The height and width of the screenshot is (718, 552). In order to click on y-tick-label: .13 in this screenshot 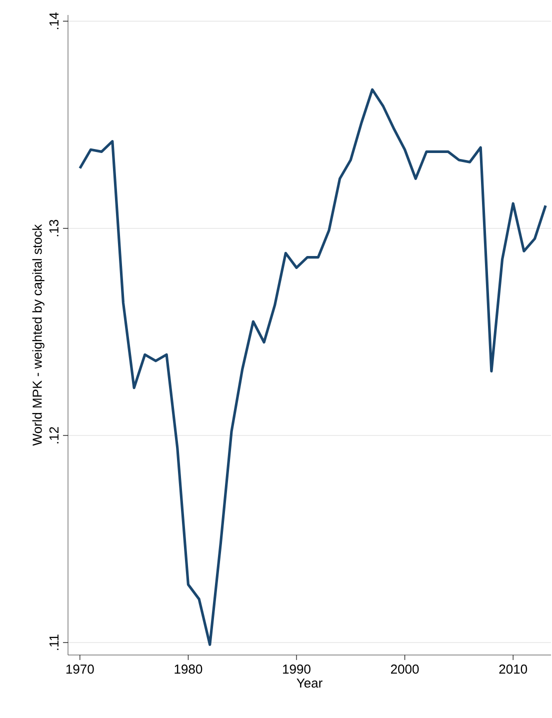, I will do `click(53, 228)`.